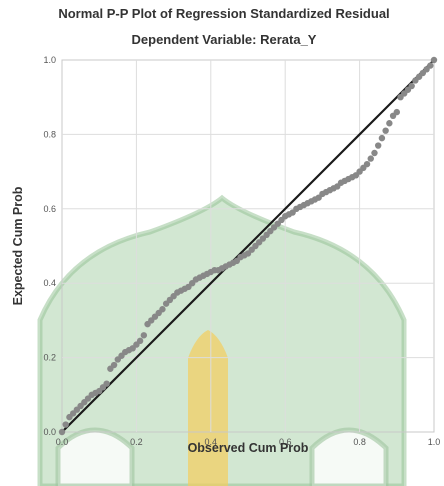  I want to click on x-tick-label: 0.4, so click(211, 442).